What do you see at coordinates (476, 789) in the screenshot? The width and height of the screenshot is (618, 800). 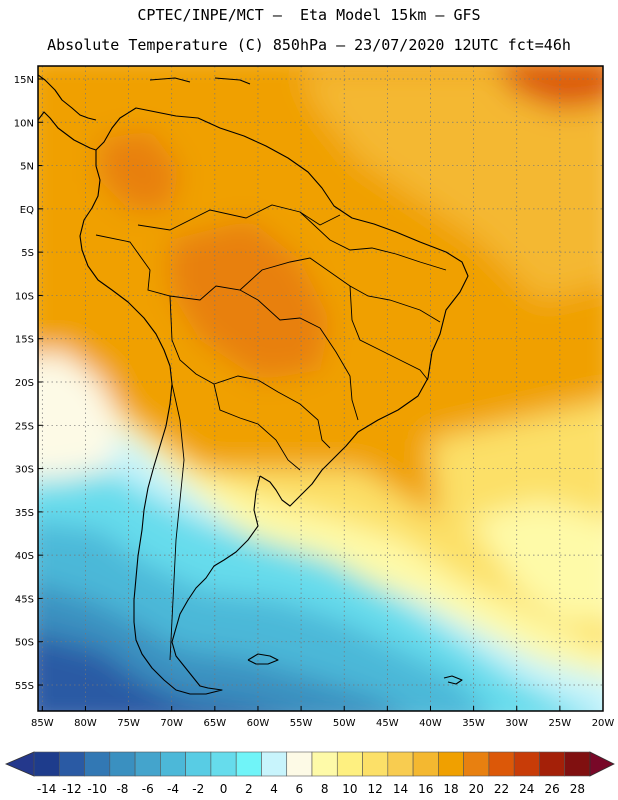 I see `colorbar-tick-label: 20` at bounding box center [476, 789].